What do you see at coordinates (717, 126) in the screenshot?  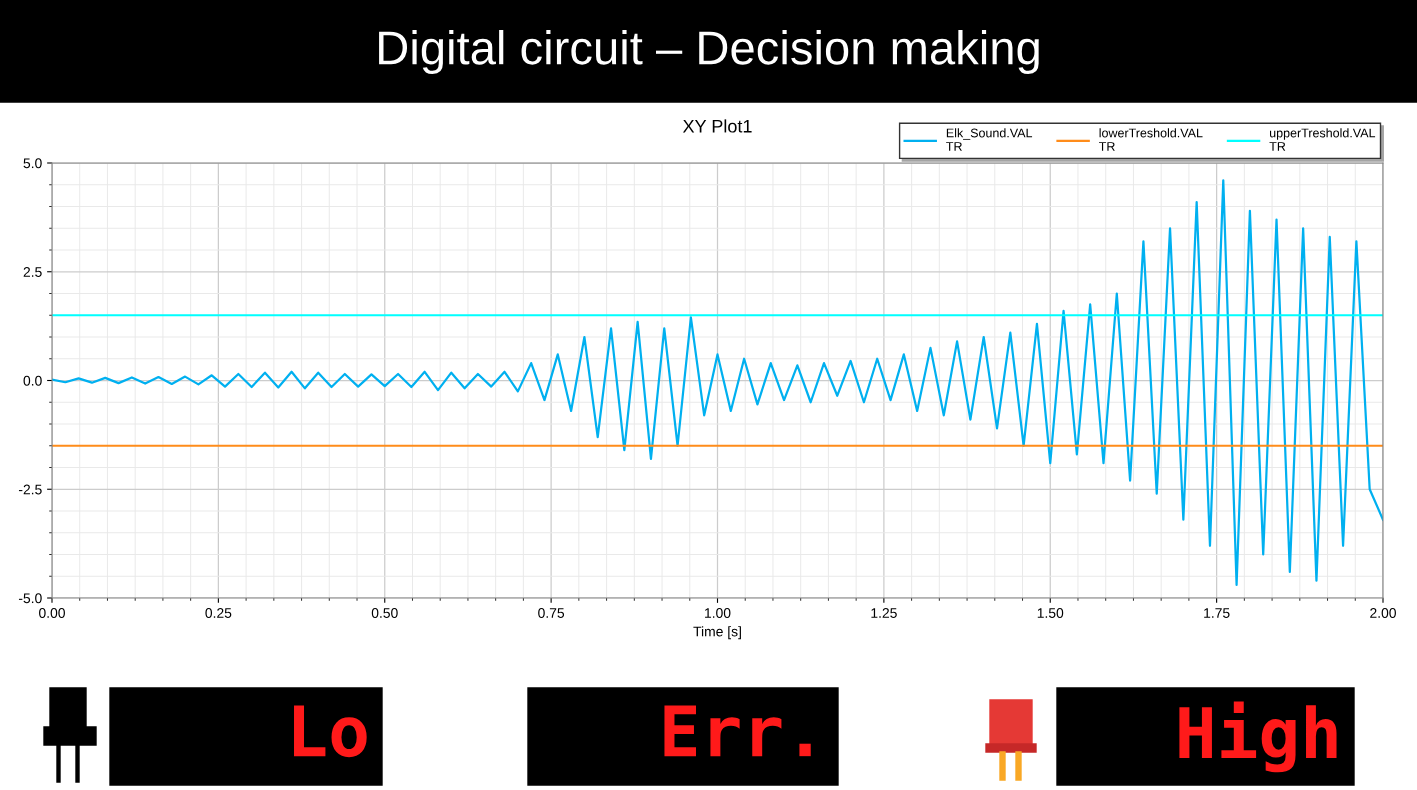 I see `chart-subtitle: XY Plot1` at bounding box center [717, 126].